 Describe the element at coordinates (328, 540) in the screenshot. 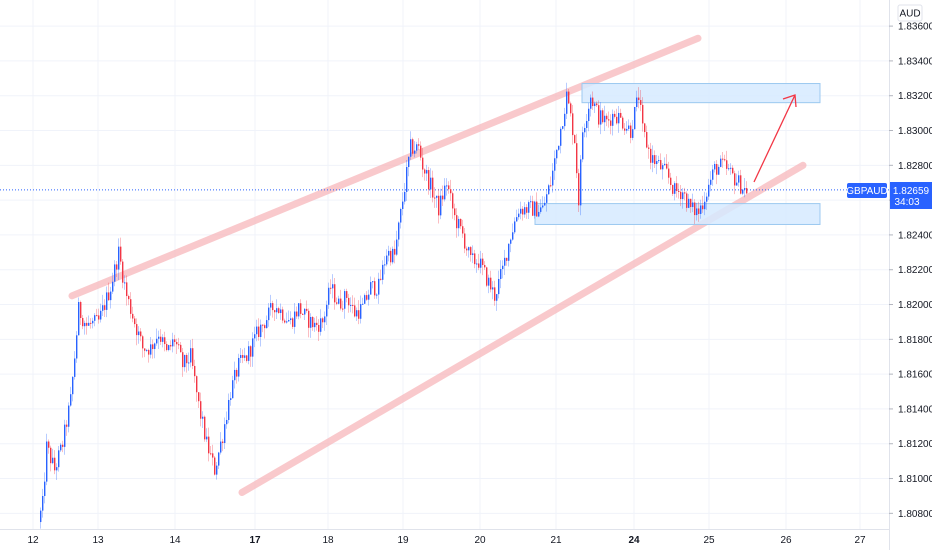

I see `x-tick-label: 18` at that location.